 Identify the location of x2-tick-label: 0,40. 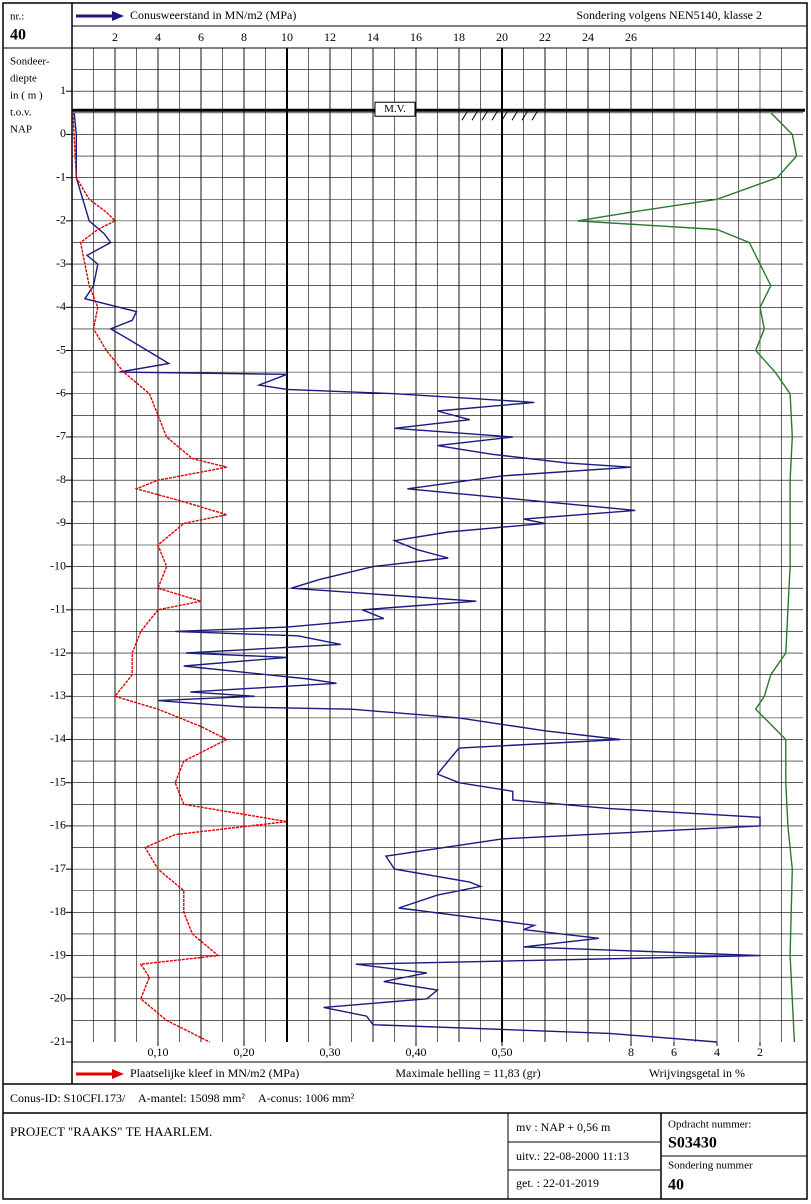
(416, 1052).